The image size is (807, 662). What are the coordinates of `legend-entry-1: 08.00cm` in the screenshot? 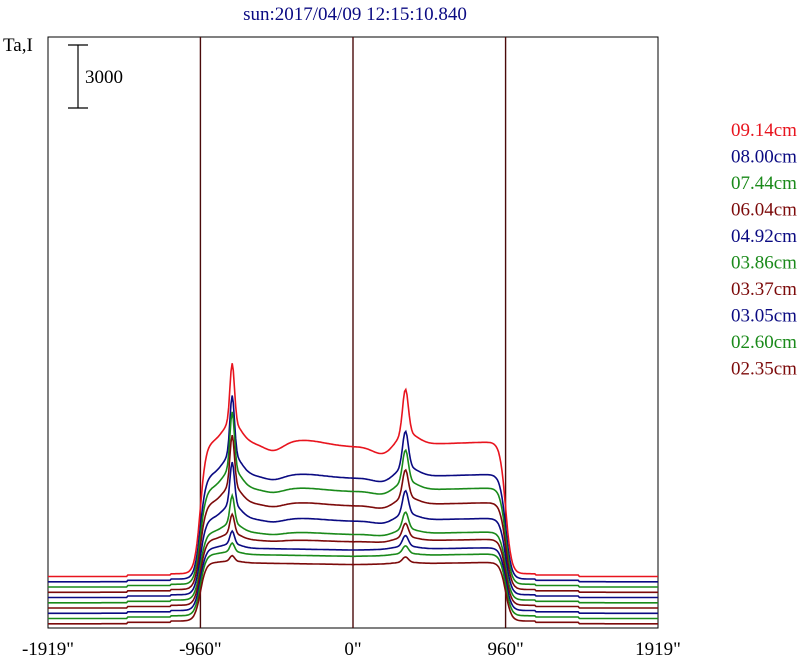 It's located at (764, 157).